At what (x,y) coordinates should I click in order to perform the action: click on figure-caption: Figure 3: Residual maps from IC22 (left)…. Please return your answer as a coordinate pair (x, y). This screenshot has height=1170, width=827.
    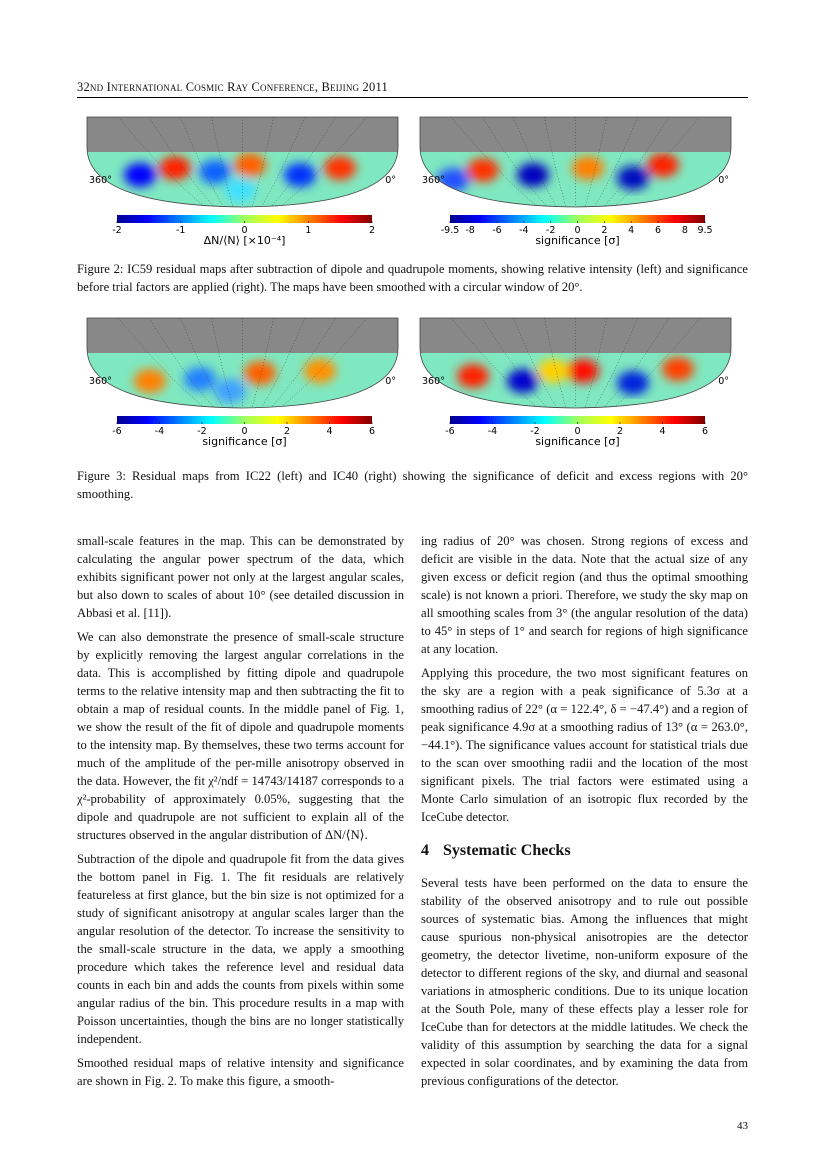
    Looking at the image, I should click on (412, 485).